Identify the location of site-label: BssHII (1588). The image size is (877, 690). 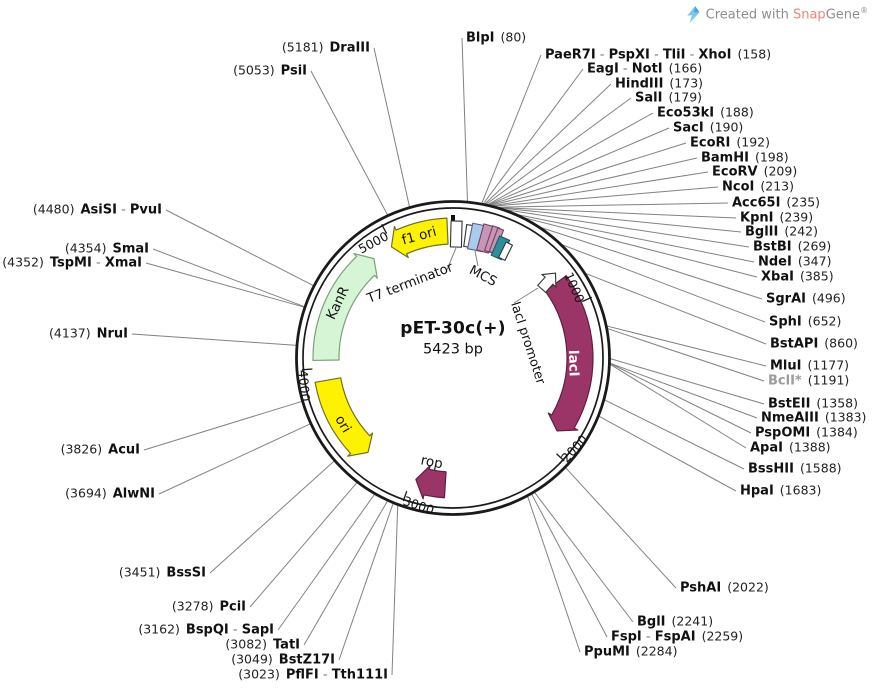
(795, 469).